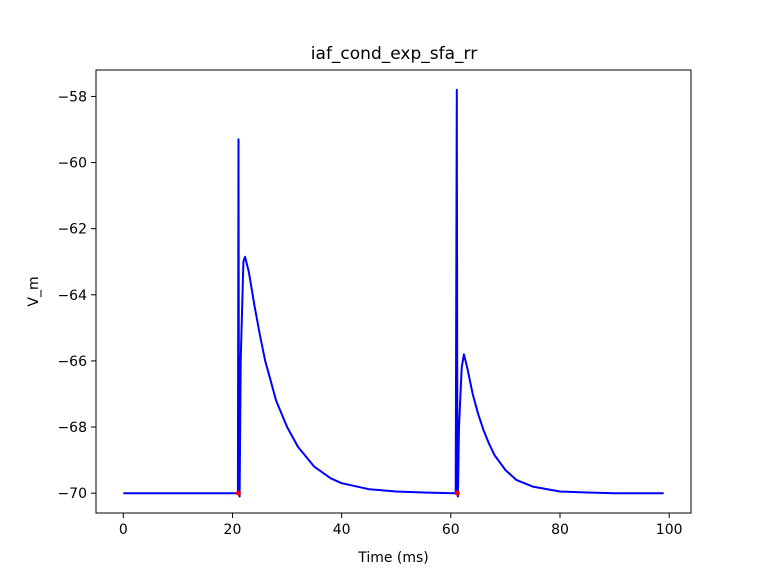 The width and height of the screenshot is (768, 576). I want to click on y-tick-label: −66, so click(72, 362).